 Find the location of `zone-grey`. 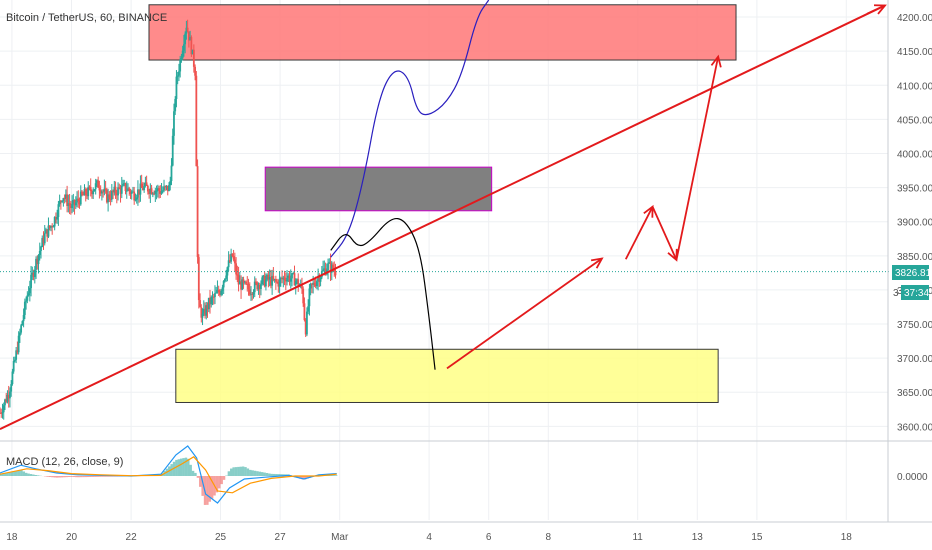

zone-grey is located at coordinates (378, 189).